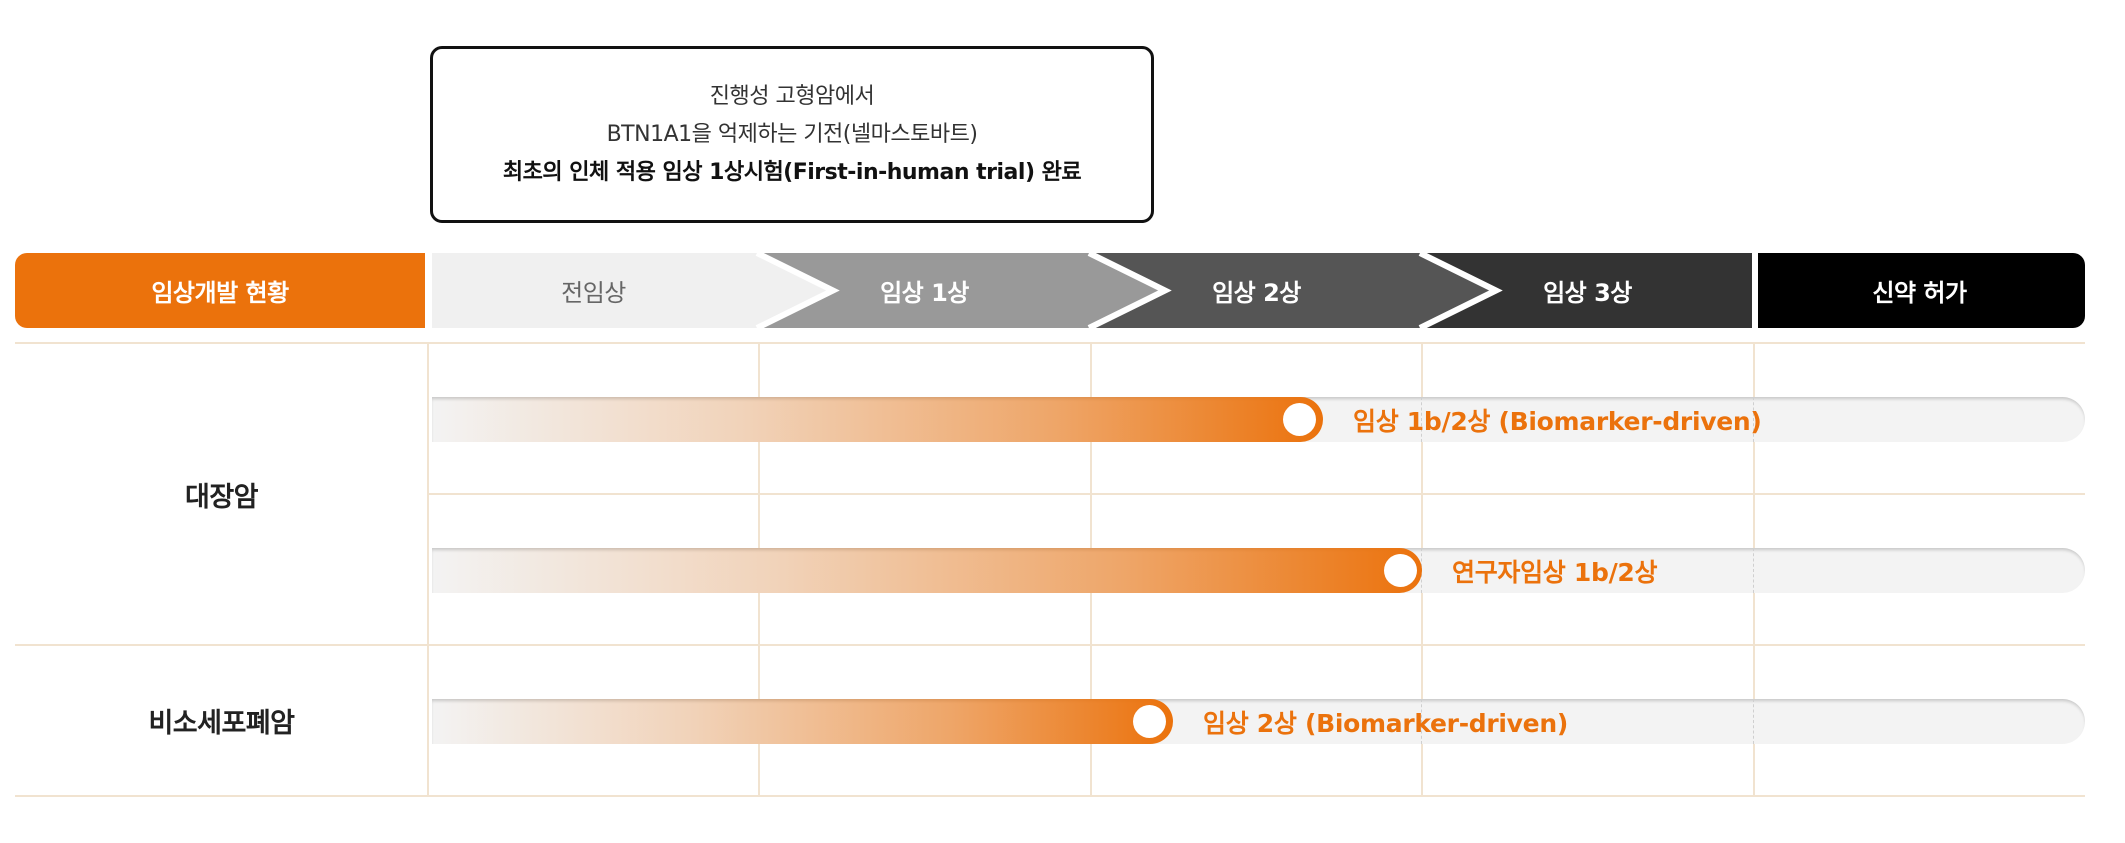 This screenshot has width=2125, height=843. I want to click on stage-approval-shape, so click(1921, 290).